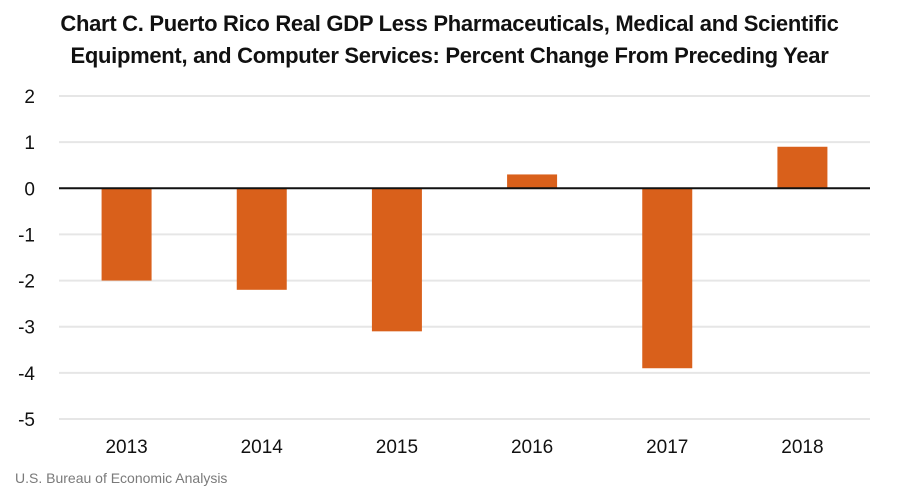 The width and height of the screenshot is (899, 497). Describe the element at coordinates (464, 447) in the screenshot. I see `x-axis-ticks: 2013 2014 2015 2016 2017 2018` at that location.